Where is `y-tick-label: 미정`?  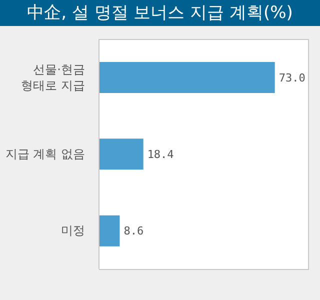
y-tick-label: 미정 is located at coordinates (73, 231).